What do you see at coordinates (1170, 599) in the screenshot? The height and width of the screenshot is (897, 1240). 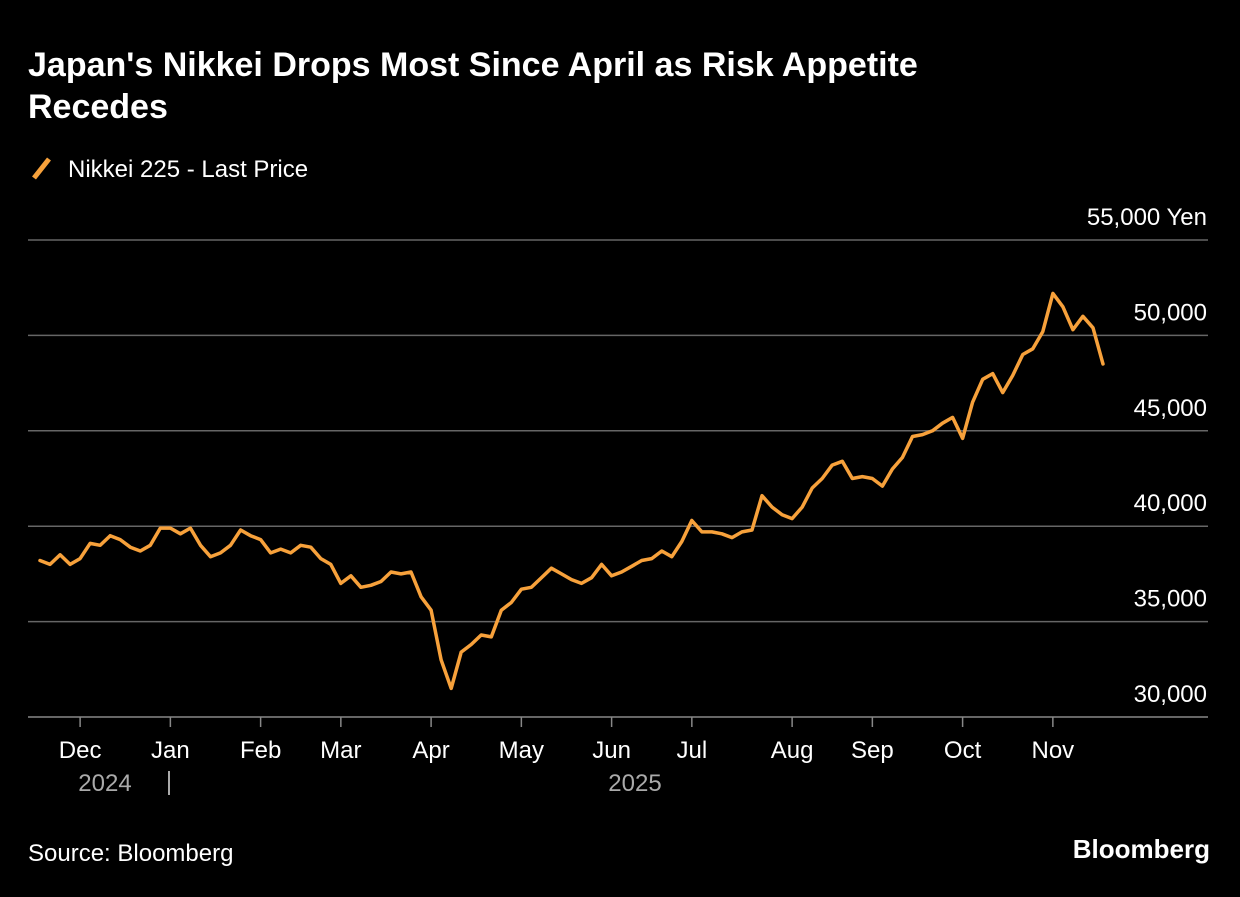 I see `y-tick-label: 35,000` at bounding box center [1170, 599].